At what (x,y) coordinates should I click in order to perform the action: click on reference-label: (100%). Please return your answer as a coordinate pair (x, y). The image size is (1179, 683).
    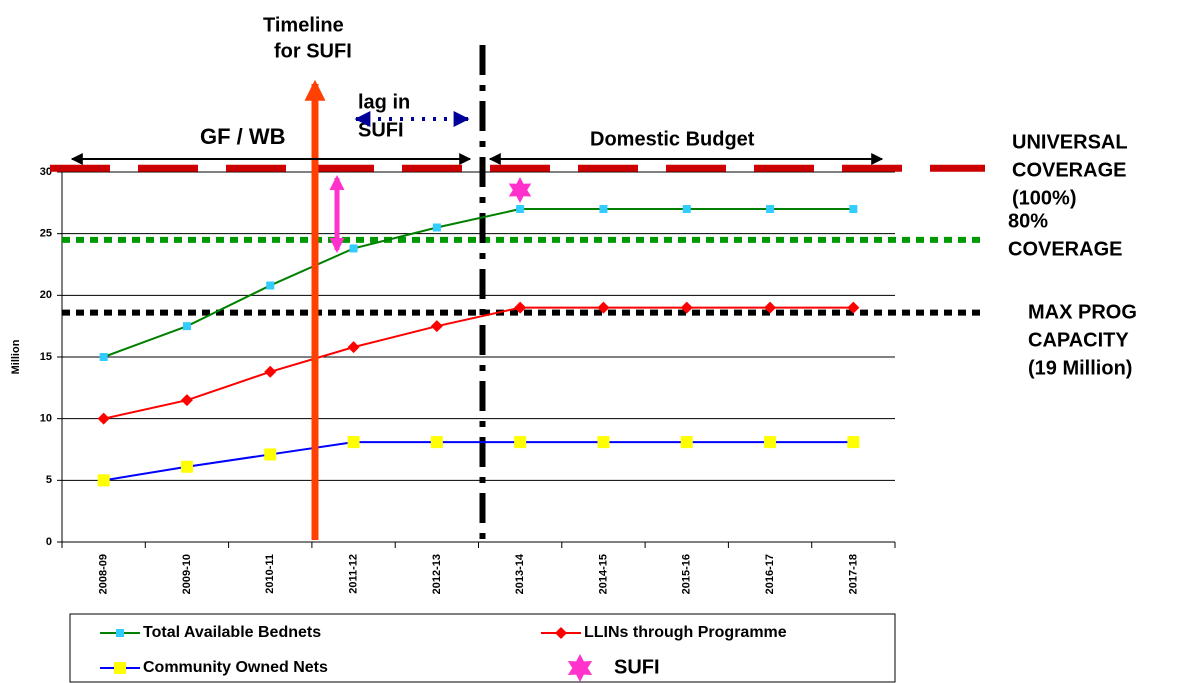
    Looking at the image, I should click on (1044, 198).